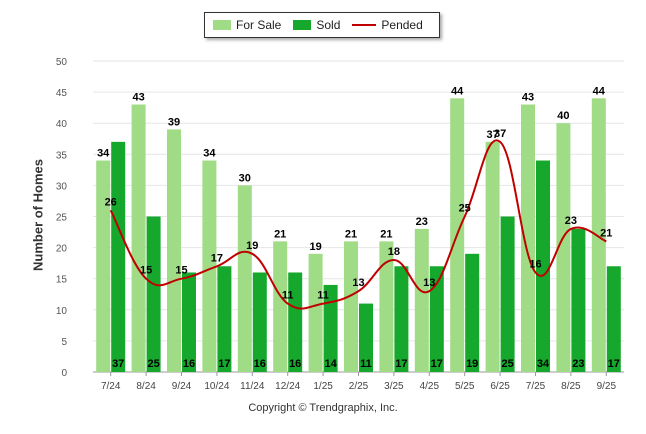 This screenshot has height=434, width=646. Describe the element at coordinates (358, 283) in the screenshot. I see `label-pended: 13` at that location.